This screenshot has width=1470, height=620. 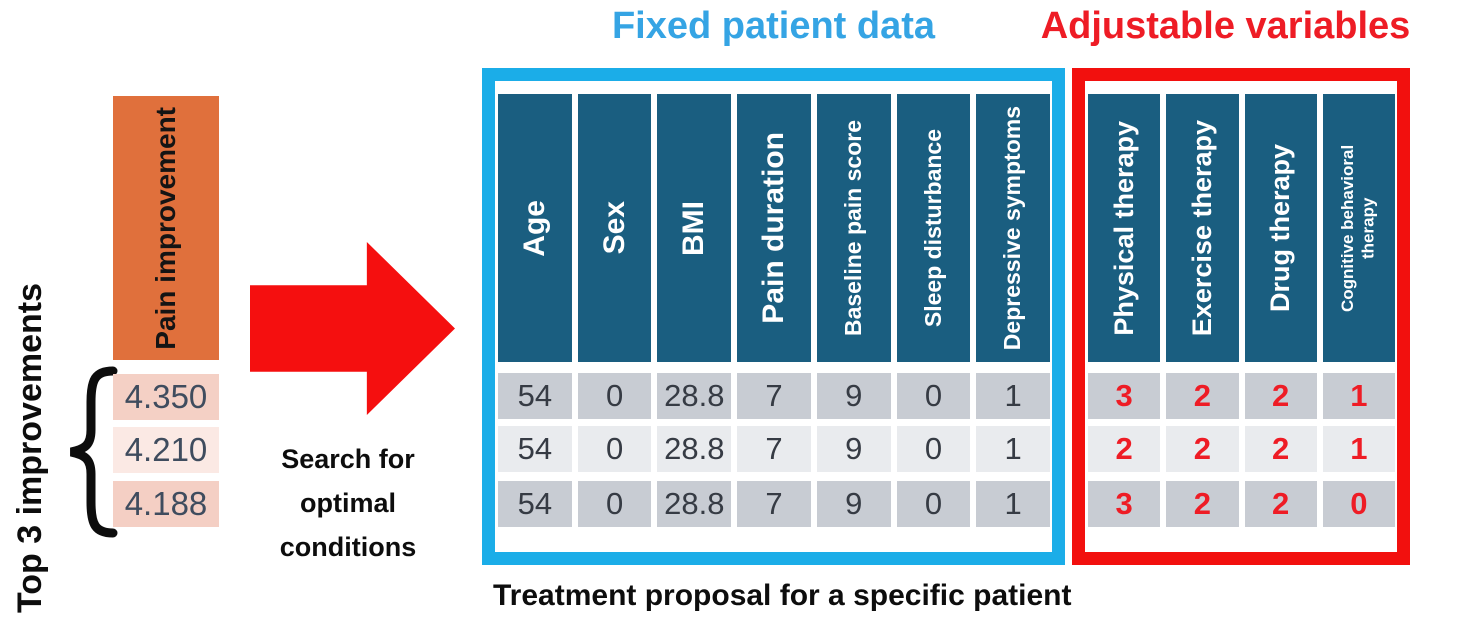 I want to click on top3-improvements-label: Top 3 improvements, so click(x=30, y=448).